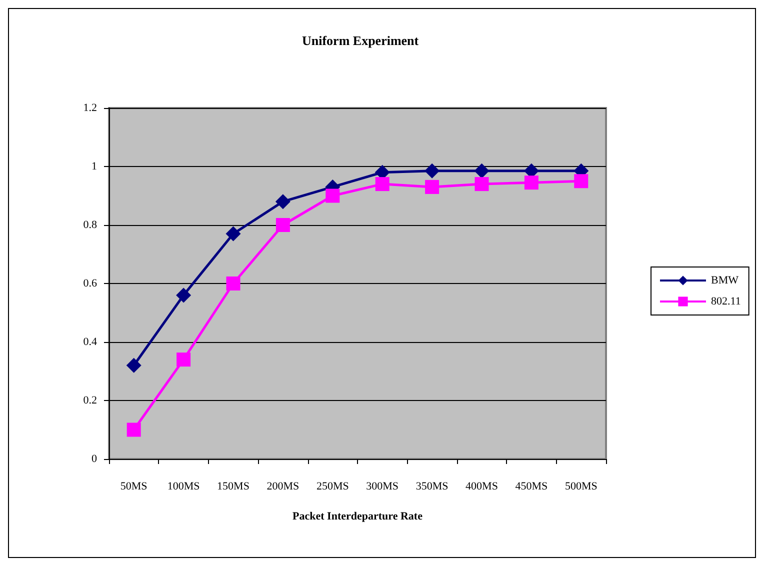 The width and height of the screenshot is (764, 566). What do you see at coordinates (95, 459) in the screenshot?
I see `y-tick-label: 0` at bounding box center [95, 459].